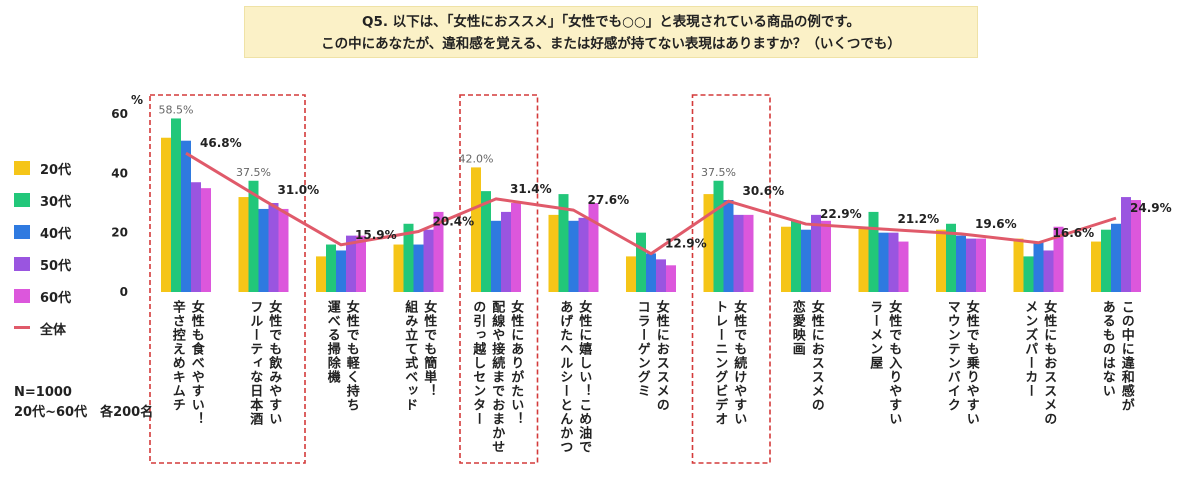 The width and height of the screenshot is (1200, 478). Describe the element at coordinates (962, 363) in the screenshot. I see `category-label: 女性でも乗りやすい マウンテンバイク` at that location.